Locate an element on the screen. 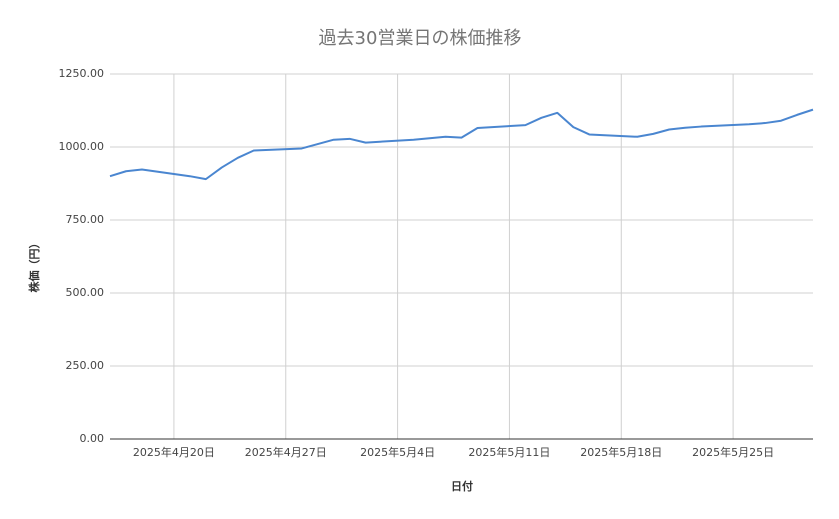  y-tick-label: 250.00 is located at coordinates (85, 365).